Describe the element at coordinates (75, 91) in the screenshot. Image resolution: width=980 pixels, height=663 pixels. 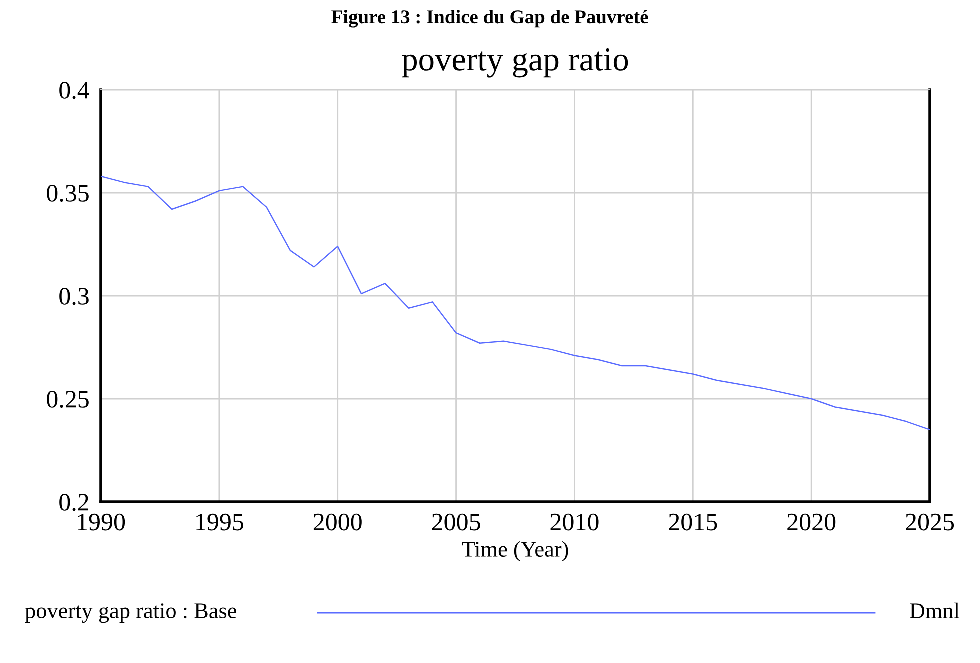
I see `y-tick-label: 0.4` at that location.